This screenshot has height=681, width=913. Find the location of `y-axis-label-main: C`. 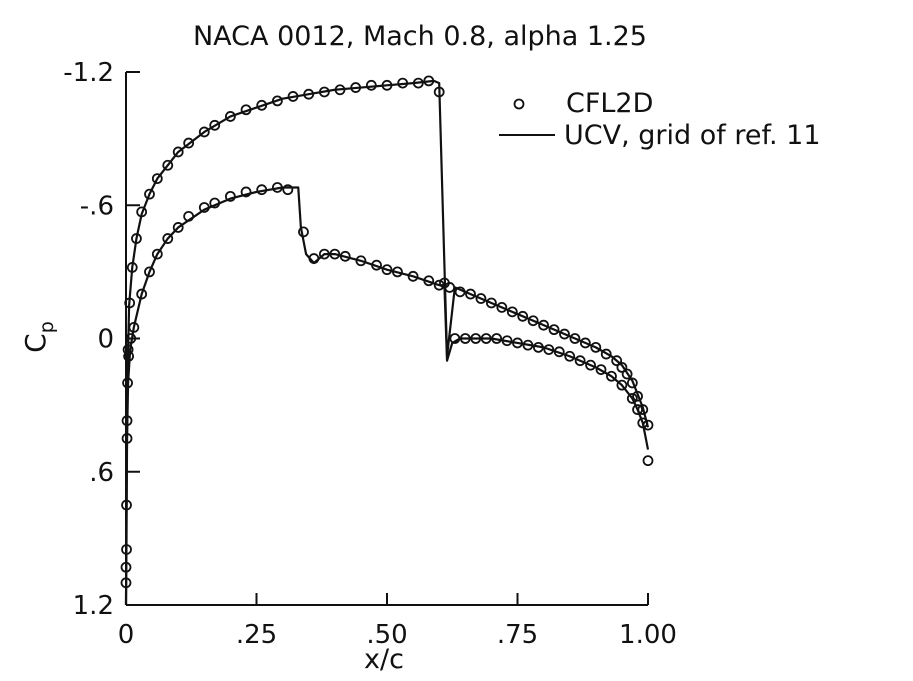

y-axis-label-main: C is located at coordinates (35, 343).